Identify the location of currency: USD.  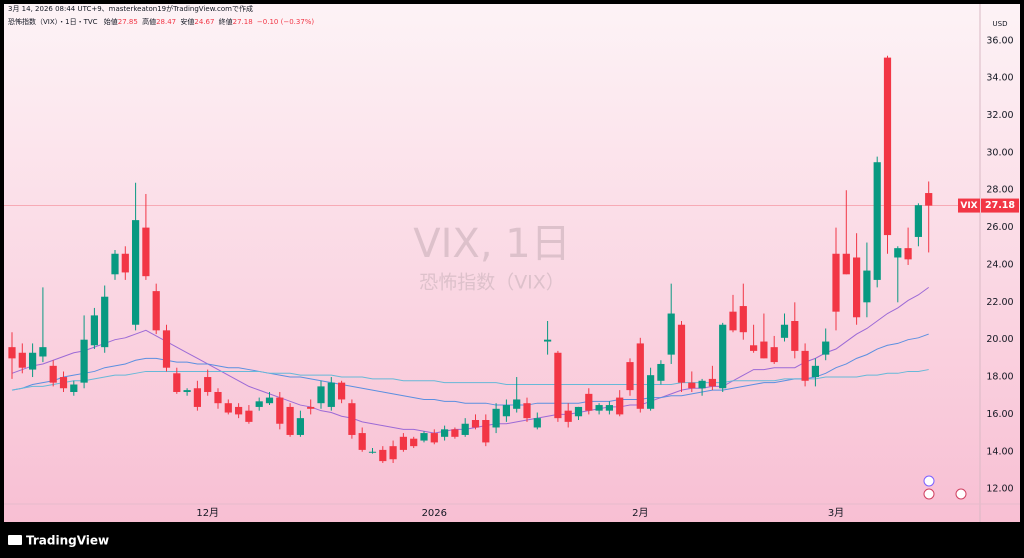
(1000, 24).